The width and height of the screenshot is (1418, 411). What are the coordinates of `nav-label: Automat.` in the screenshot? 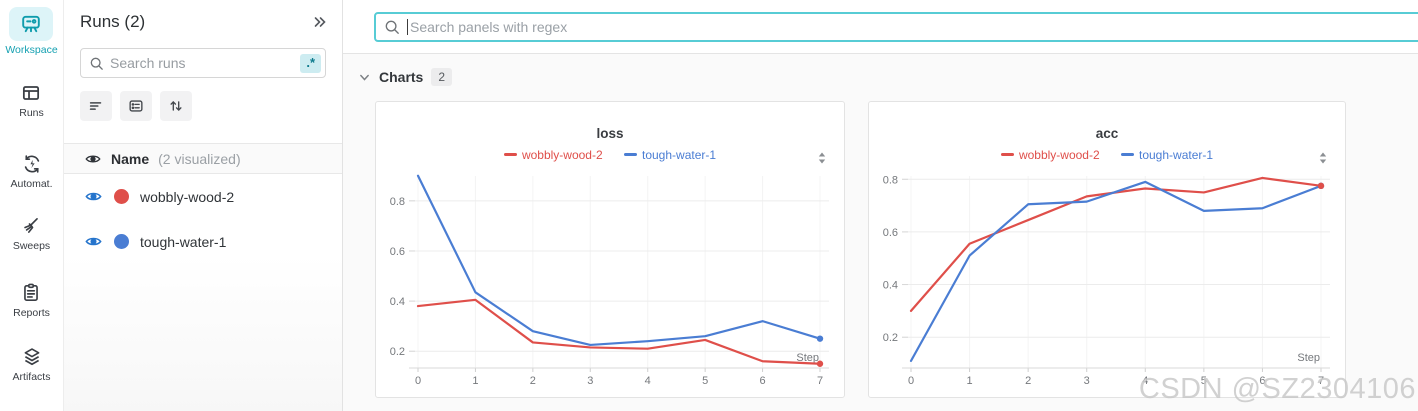 It's located at (31, 184).